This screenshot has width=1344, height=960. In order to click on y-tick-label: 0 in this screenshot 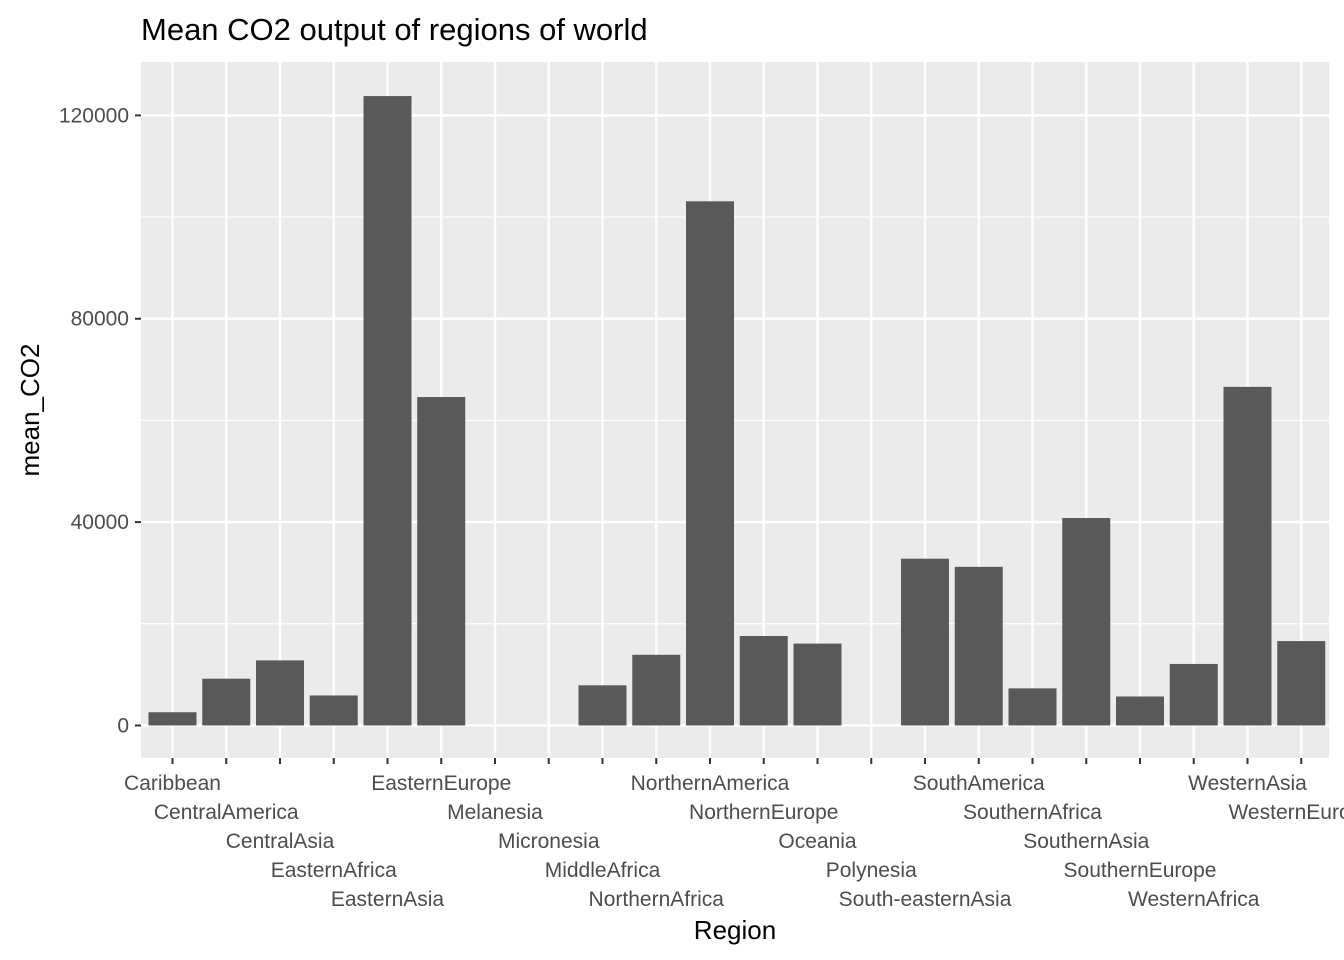, I will do `click(123, 725)`.